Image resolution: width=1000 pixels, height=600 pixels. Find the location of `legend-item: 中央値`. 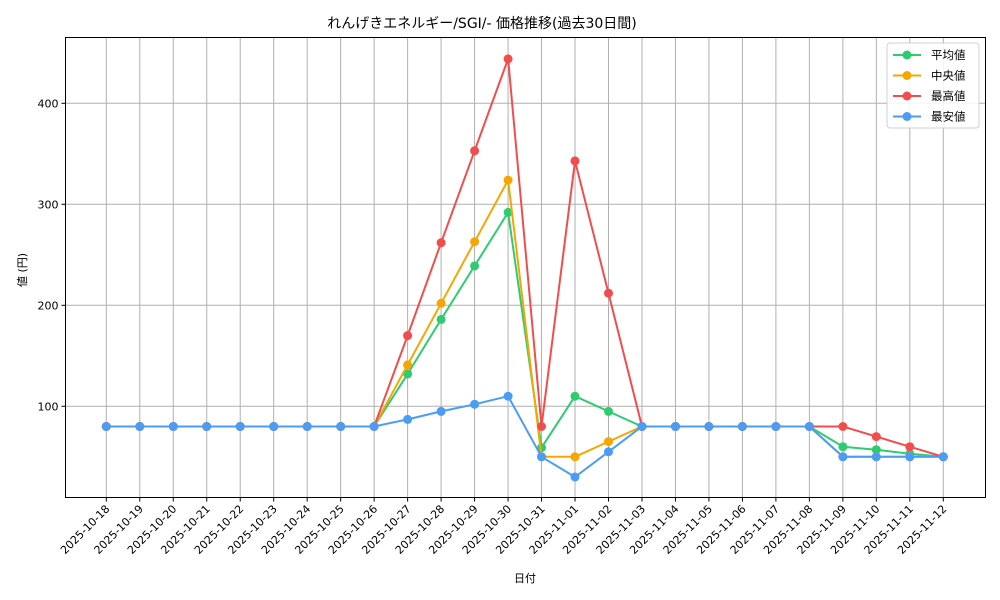

legend-item: 中央値 is located at coordinates (929, 76).